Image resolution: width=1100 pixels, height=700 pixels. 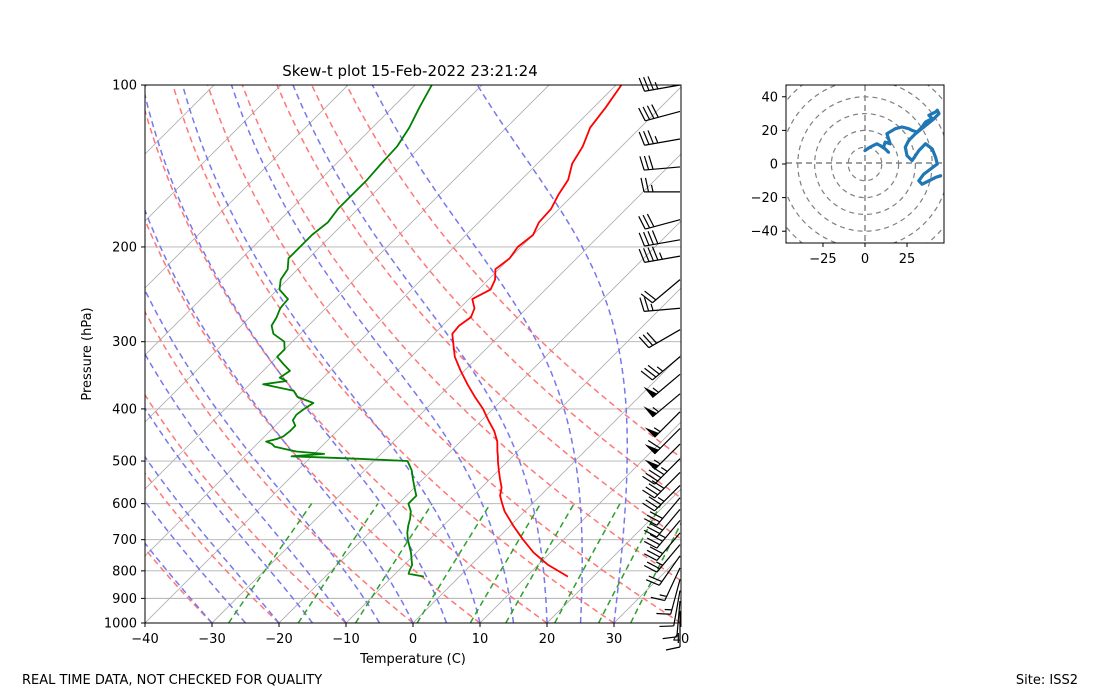 I want to click on hodograph-x-ticks: −25 0 25, so click(x=862, y=255).